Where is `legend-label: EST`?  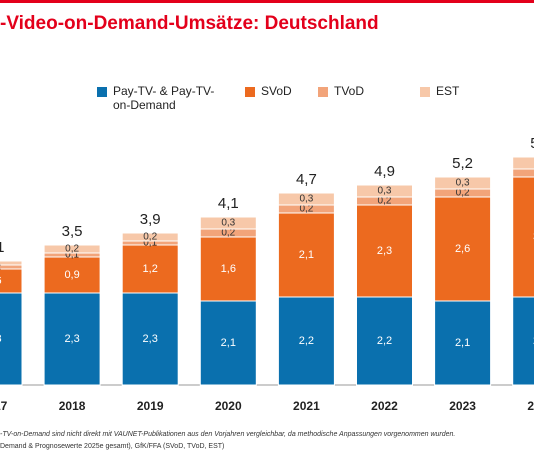 legend-label: EST is located at coordinates (448, 91).